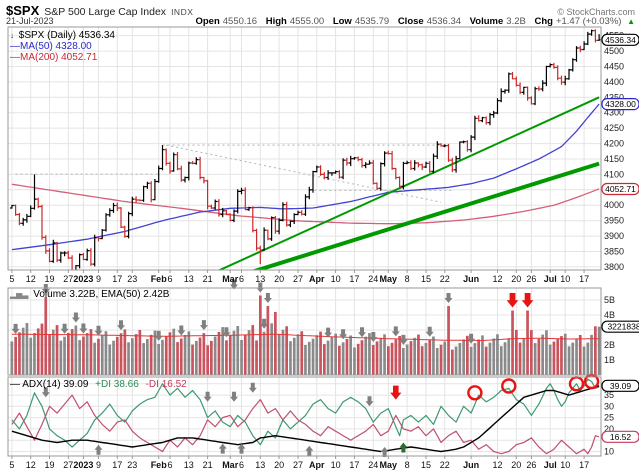 This screenshot has height=476, width=639. Describe the element at coordinates (631, 21) in the screenshot. I see `change-up-icon: ▲` at that location.